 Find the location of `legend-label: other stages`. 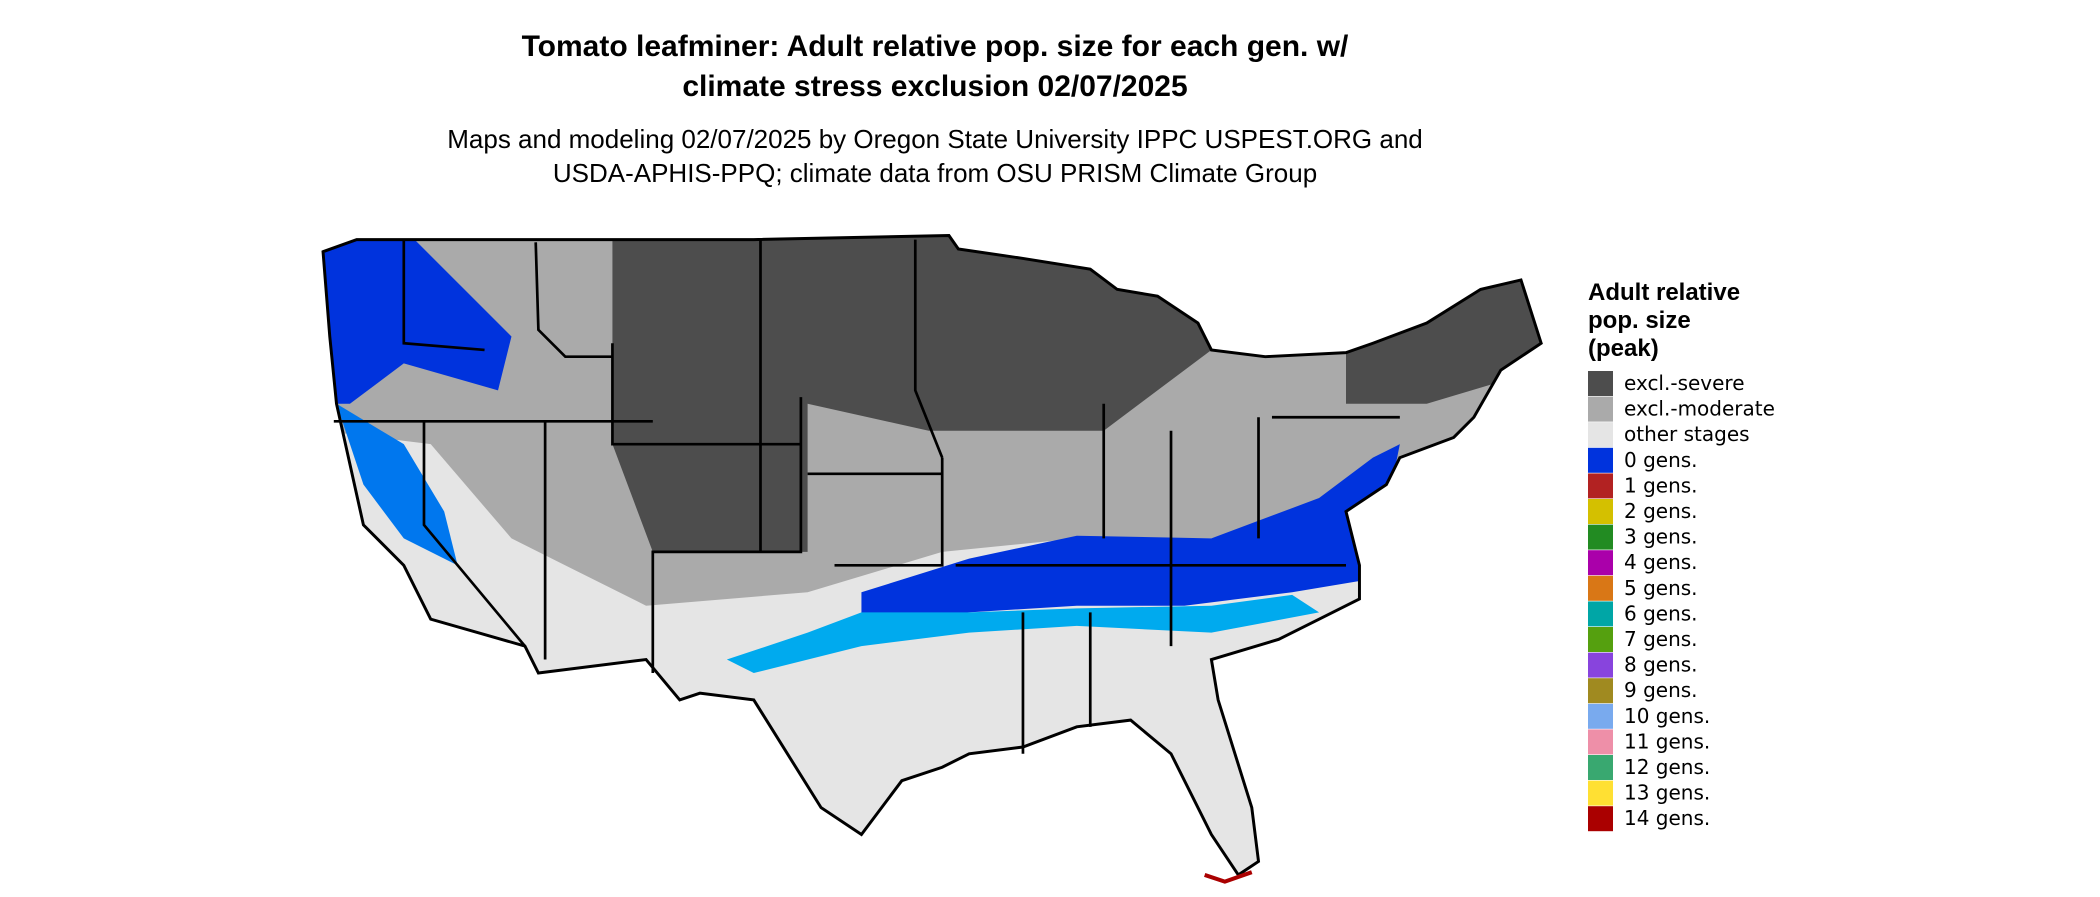

legend-label: other stages is located at coordinates (1687, 434).